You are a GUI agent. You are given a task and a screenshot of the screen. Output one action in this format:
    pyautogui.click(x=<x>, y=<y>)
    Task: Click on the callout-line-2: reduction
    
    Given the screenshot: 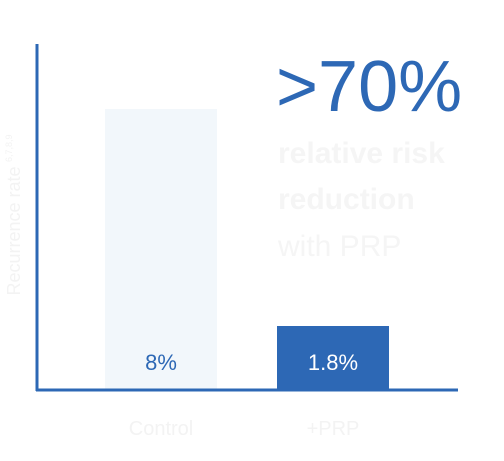 What is the action you would take?
    pyautogui.click(x=346, y=199)
    